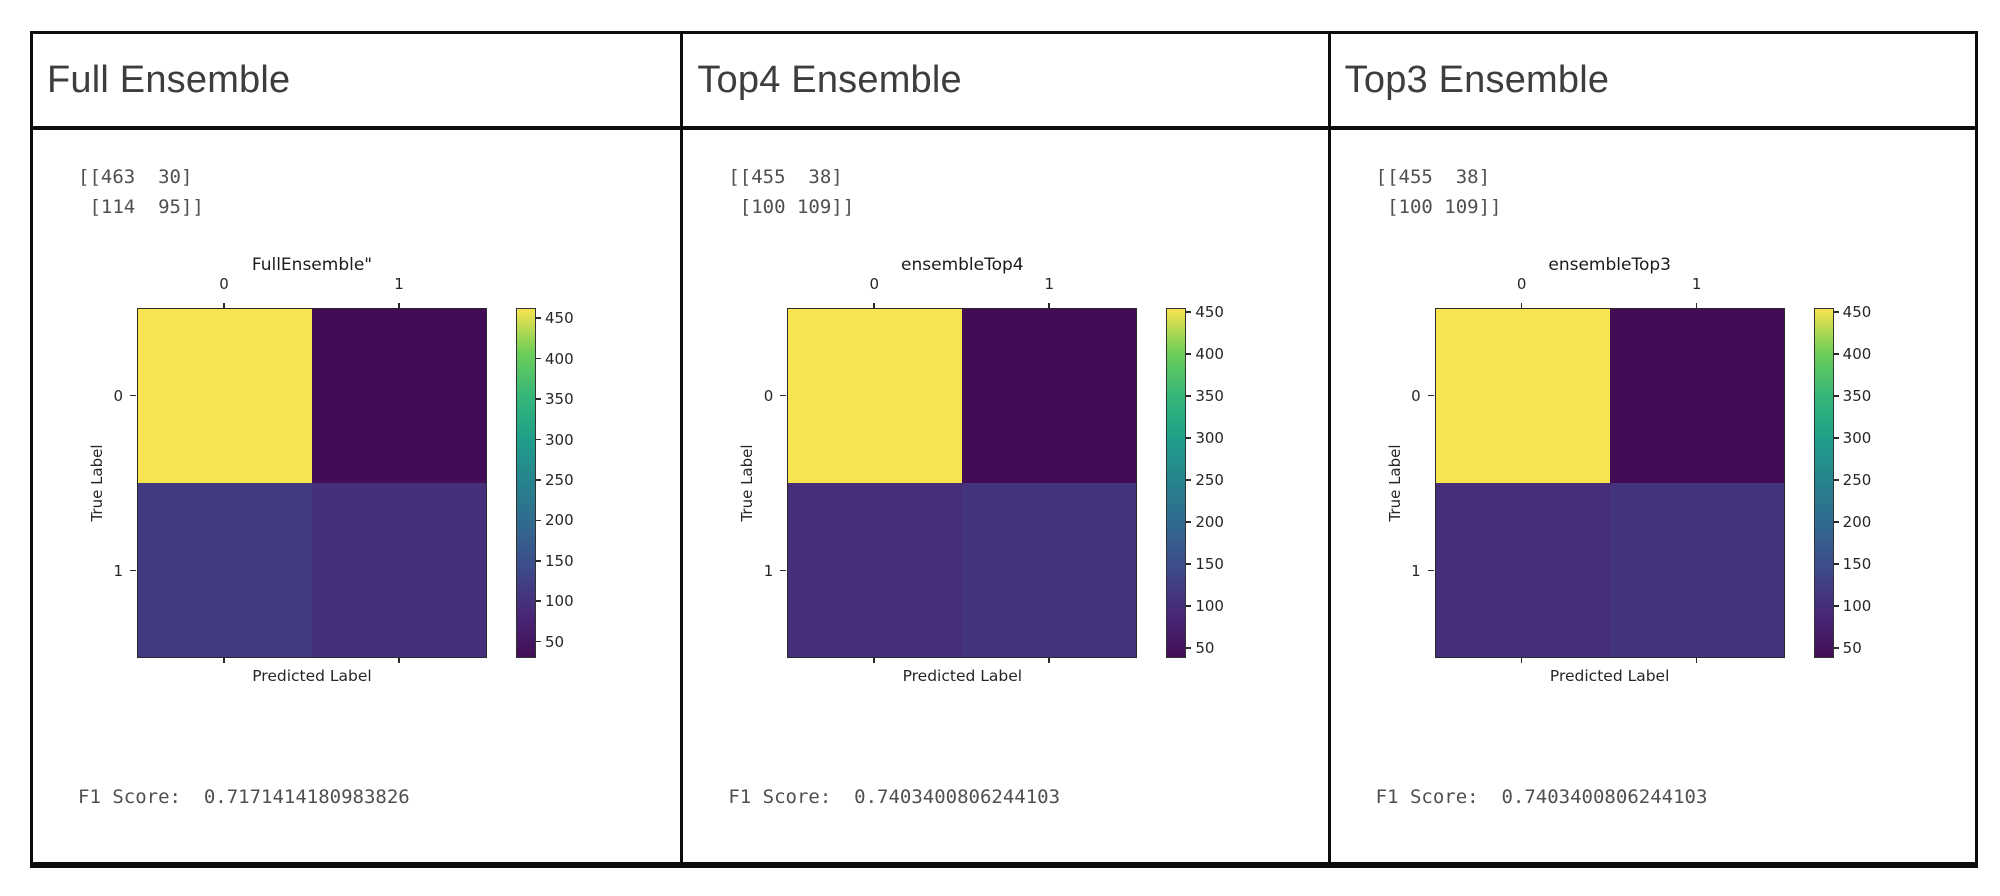  I want to click on heatmap-plot, so click(1609, 482).